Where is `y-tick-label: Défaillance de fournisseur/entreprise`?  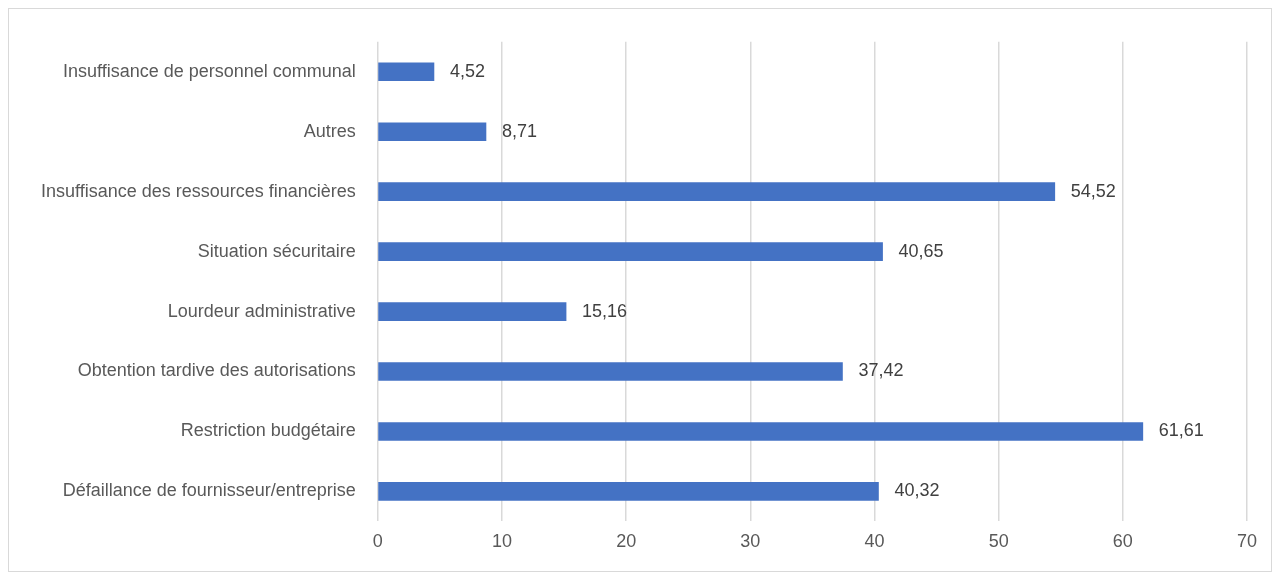 y-tick-label: Défaillance de fournisseur/entreprise is located at coordinates (209, 490).